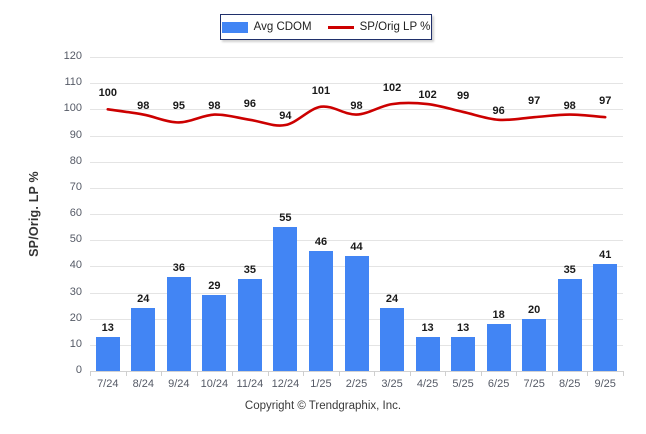 Image resolution: width=646 pixels, height=434 pixels. What do you see at coordinates (498, 314) in the screenshot?
I see `bar-data-label: 18` at bounding box center [498, 314].